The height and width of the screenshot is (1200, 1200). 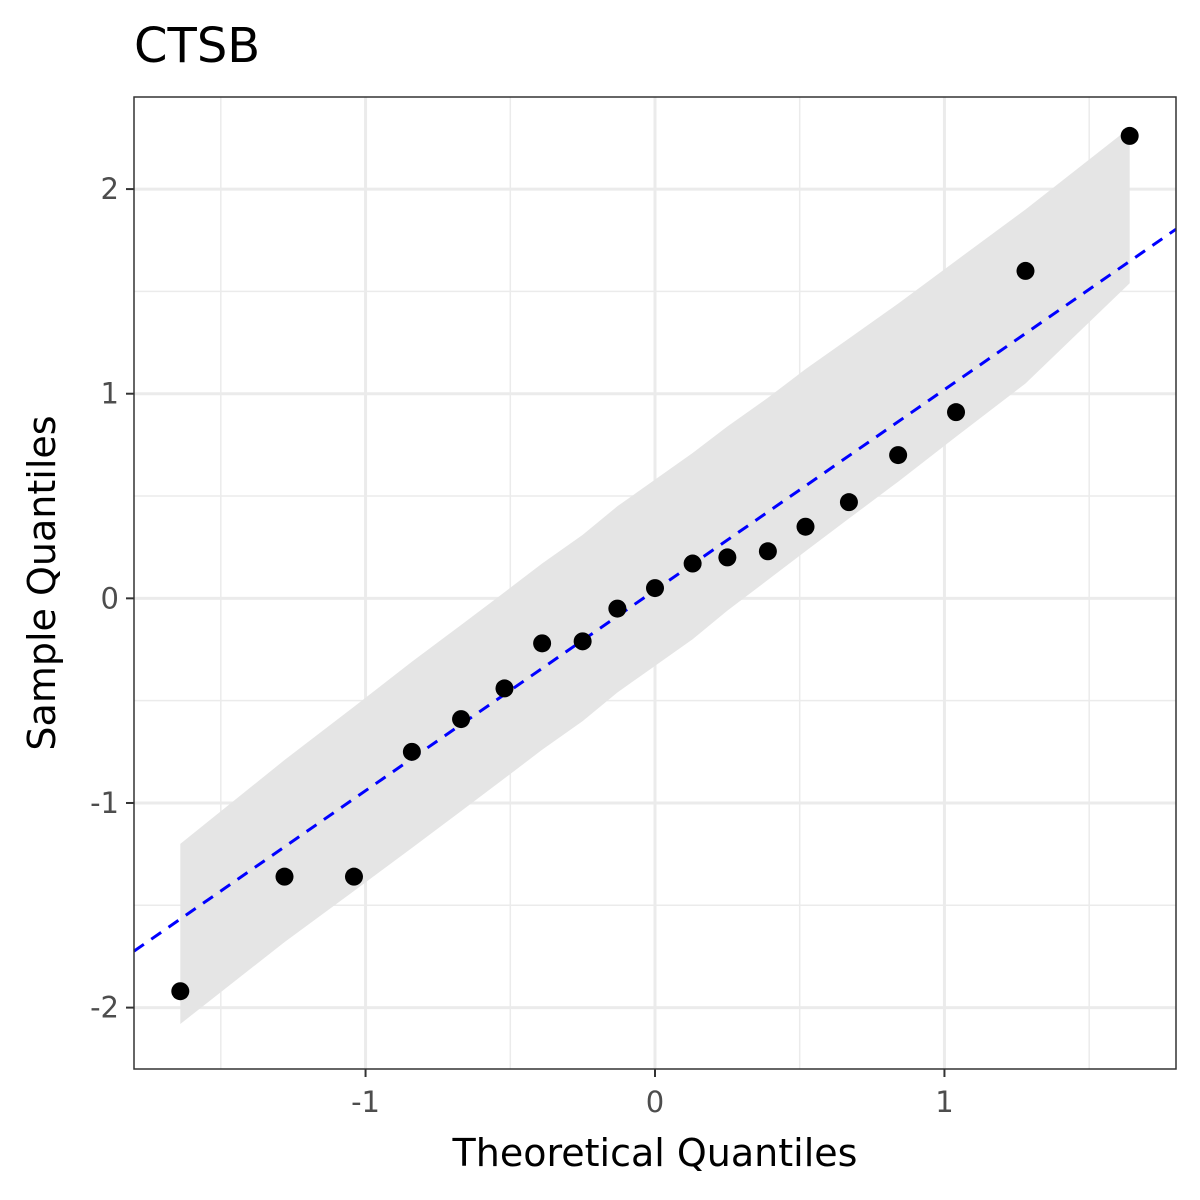 I want to click on x-tick-label: 0, so click(x=655, y=1102).